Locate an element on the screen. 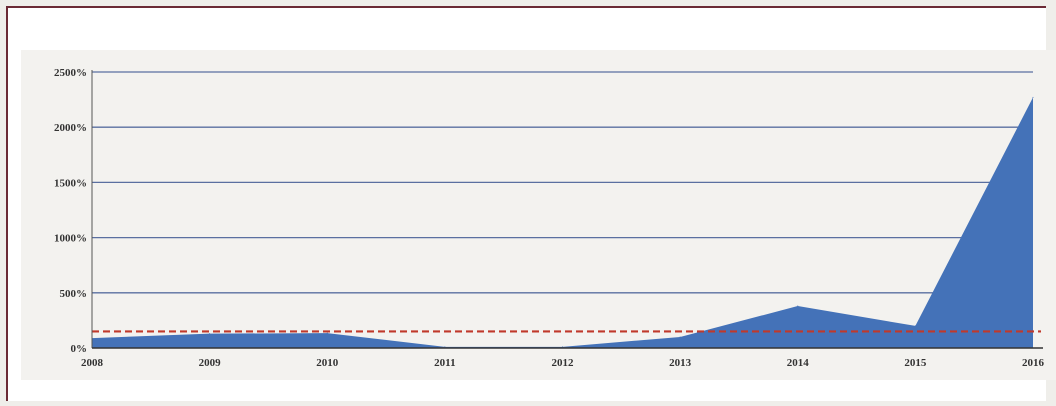 This screenshot has height=406, width=1056. x-tick-label: 2010 is located at coordinates (327, 363).